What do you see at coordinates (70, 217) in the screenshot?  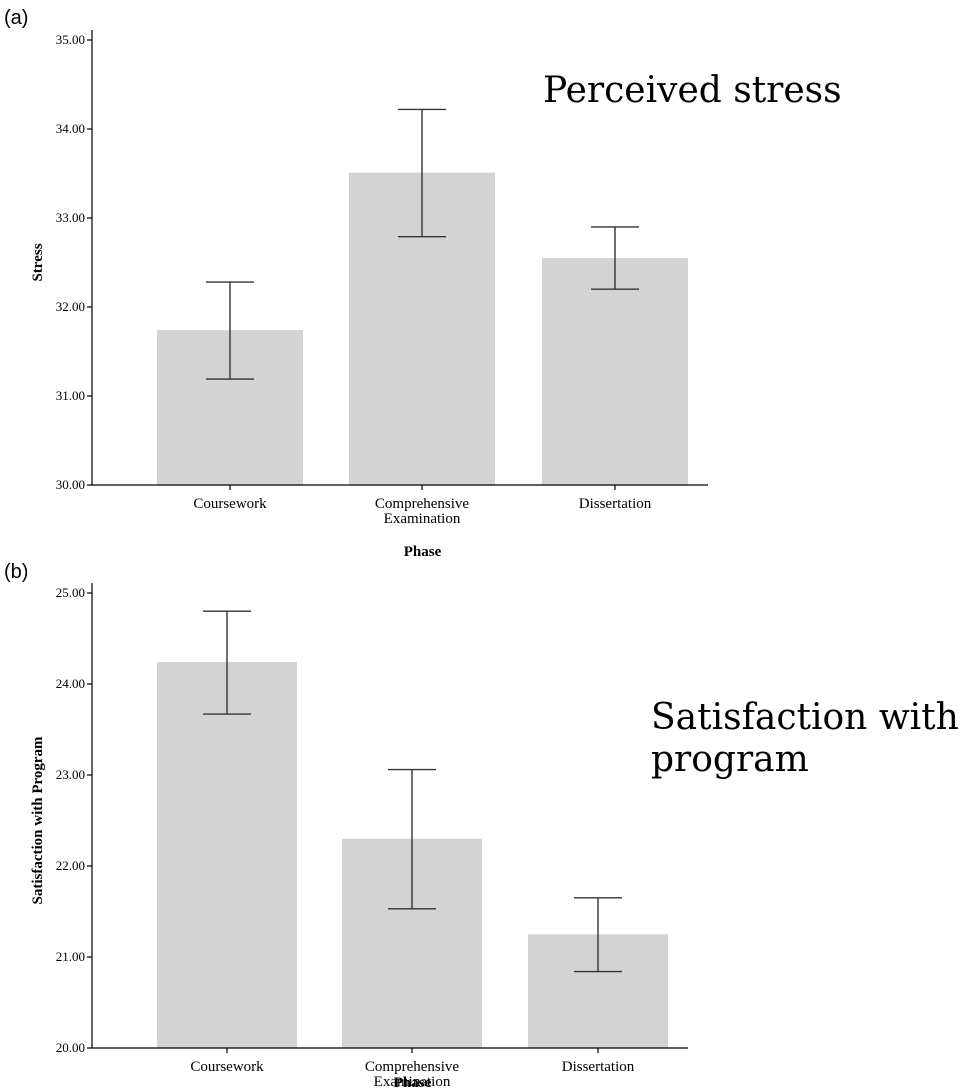 I see `panel-a-y-tick-label-4: 33.00` at bounding box center [70, 217].